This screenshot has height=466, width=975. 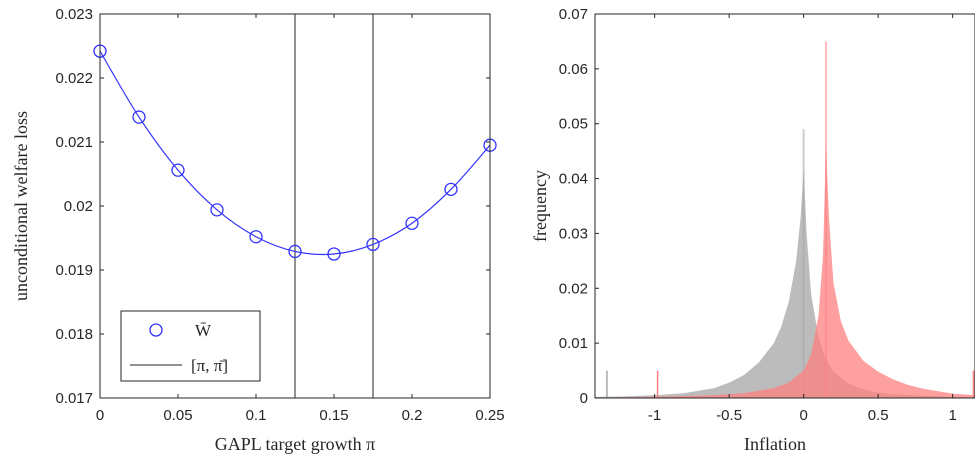 What do you see at coordinates (78, 206) in the screenshot?
I see `left-y-tick-label-3: 0.02` at bounding box center [78, 206].